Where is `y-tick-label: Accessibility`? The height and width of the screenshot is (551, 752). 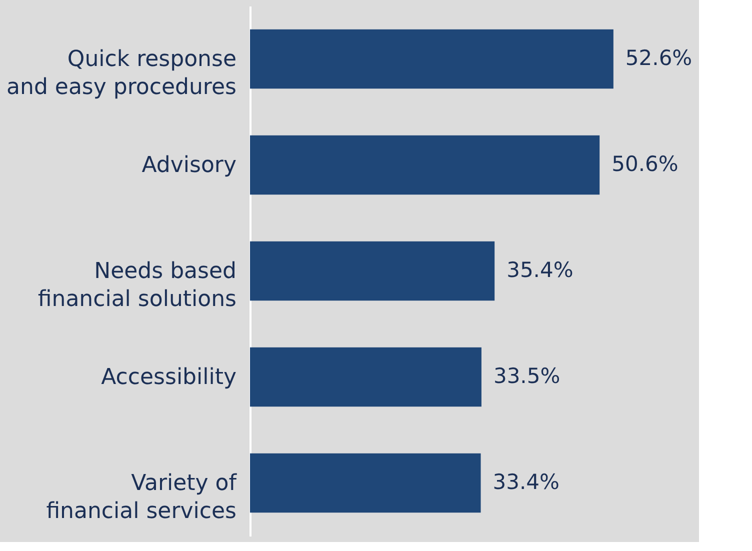
y-tick-label: Accessibility is located at coordinates (168, 377).